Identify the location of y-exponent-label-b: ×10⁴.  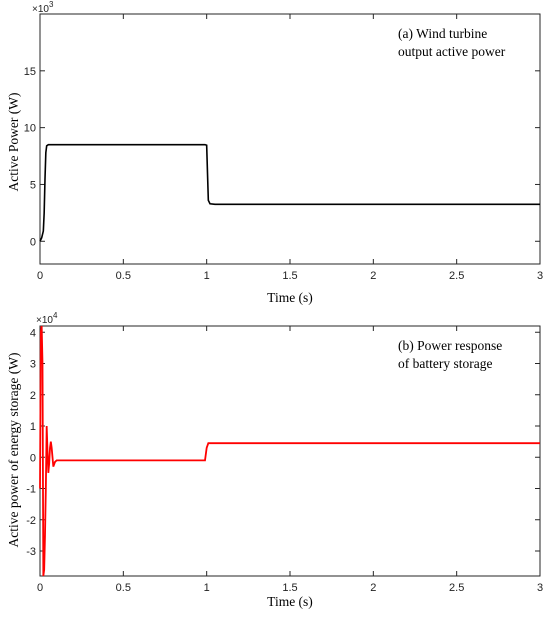
(47, 318).